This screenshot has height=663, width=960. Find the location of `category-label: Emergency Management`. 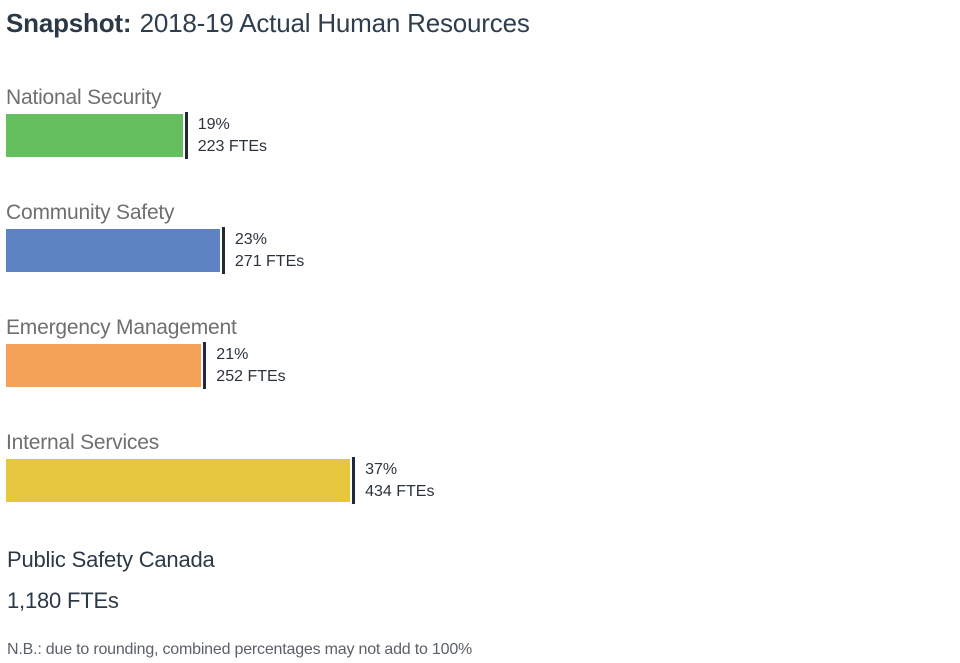

category-label: Emergency Management is located at coordinates (121, 327).